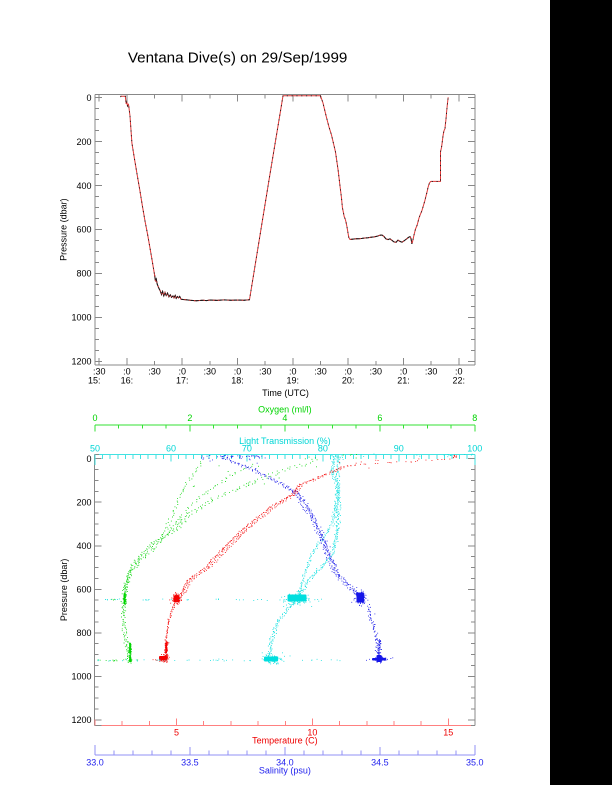 Image resolution: width=612 pixels, height=785 pixels. Describe the element at coordinates (474, 418) in the screenshot. I see `svg-text: 8` at that location.